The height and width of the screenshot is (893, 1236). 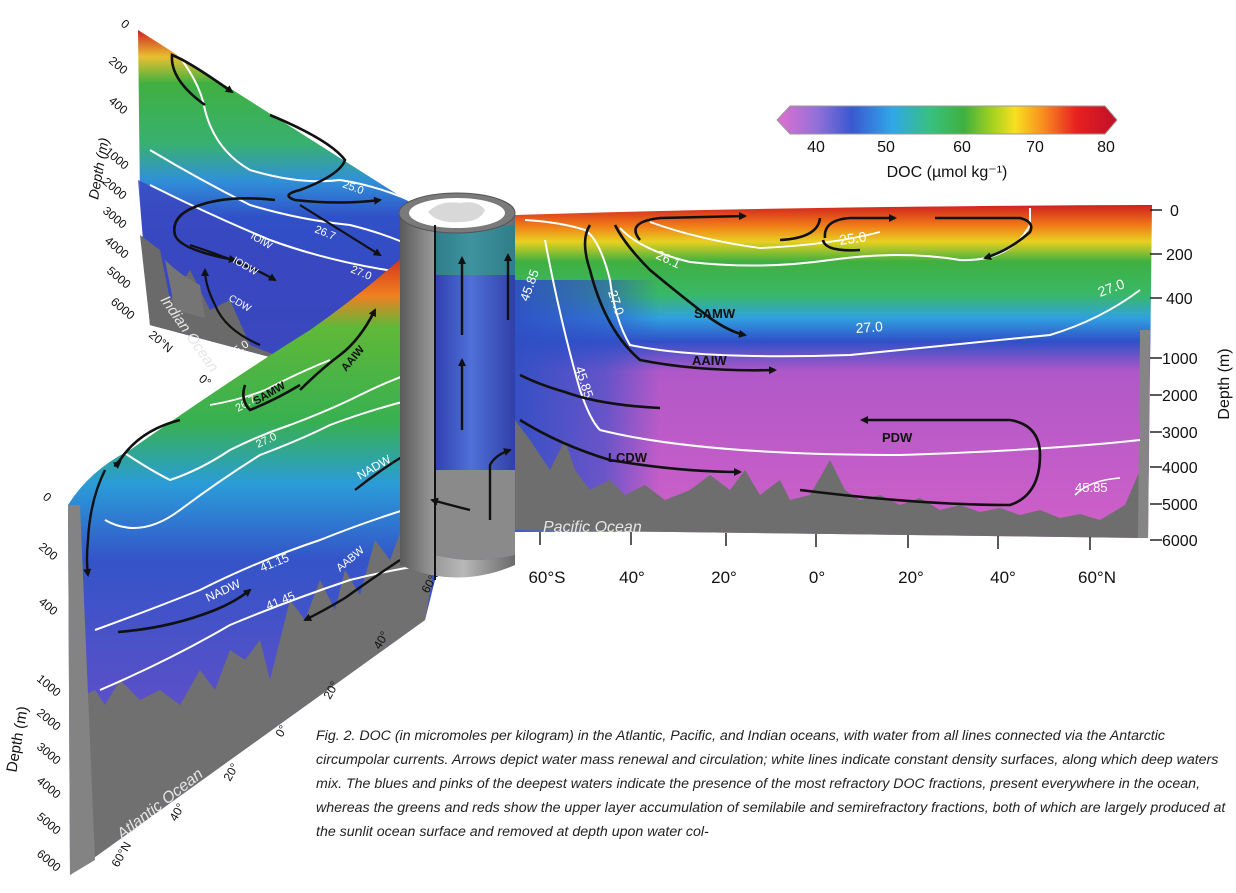 What do you see at coordinates (715, 313) in the screenshot?
I see `pacific-water-mass-label: SAMW` at bounding box center [715, 313].